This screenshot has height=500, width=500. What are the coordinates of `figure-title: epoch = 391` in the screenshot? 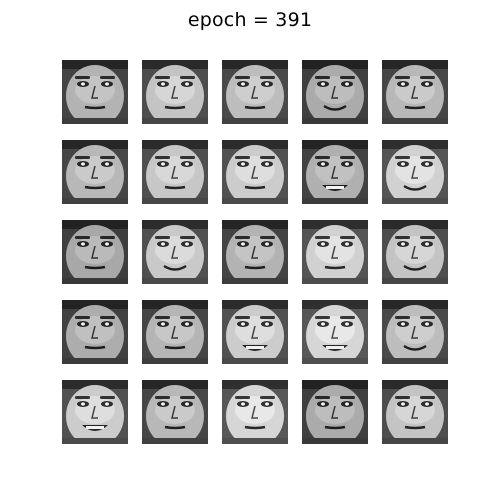 It's located at (250, 20).